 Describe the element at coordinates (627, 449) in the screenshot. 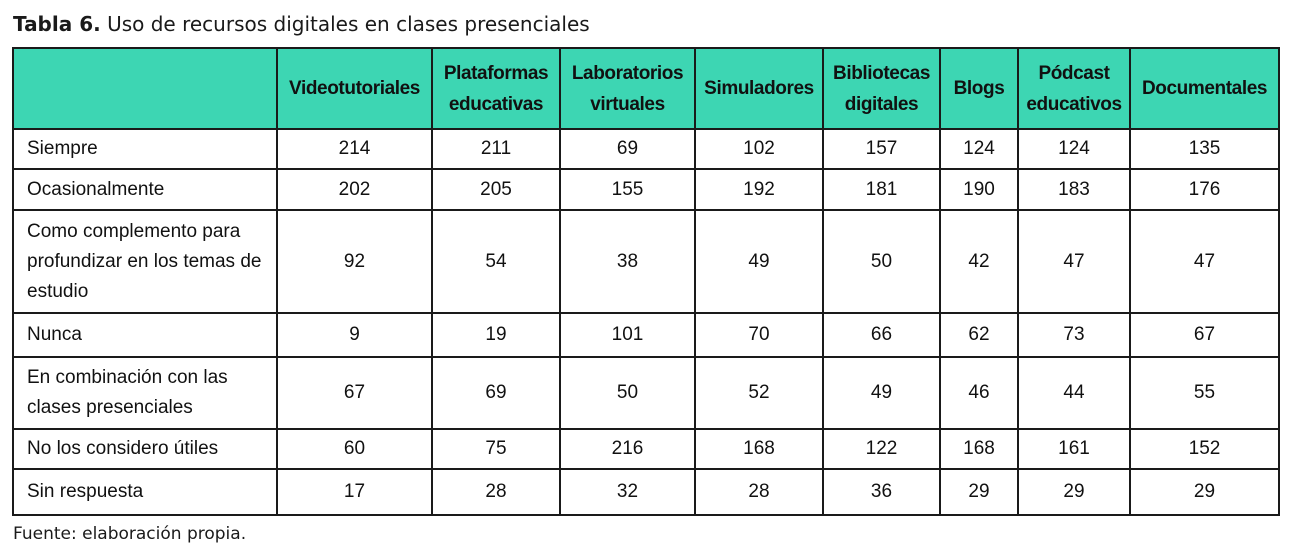

I see `table-cell: 216` at that location.